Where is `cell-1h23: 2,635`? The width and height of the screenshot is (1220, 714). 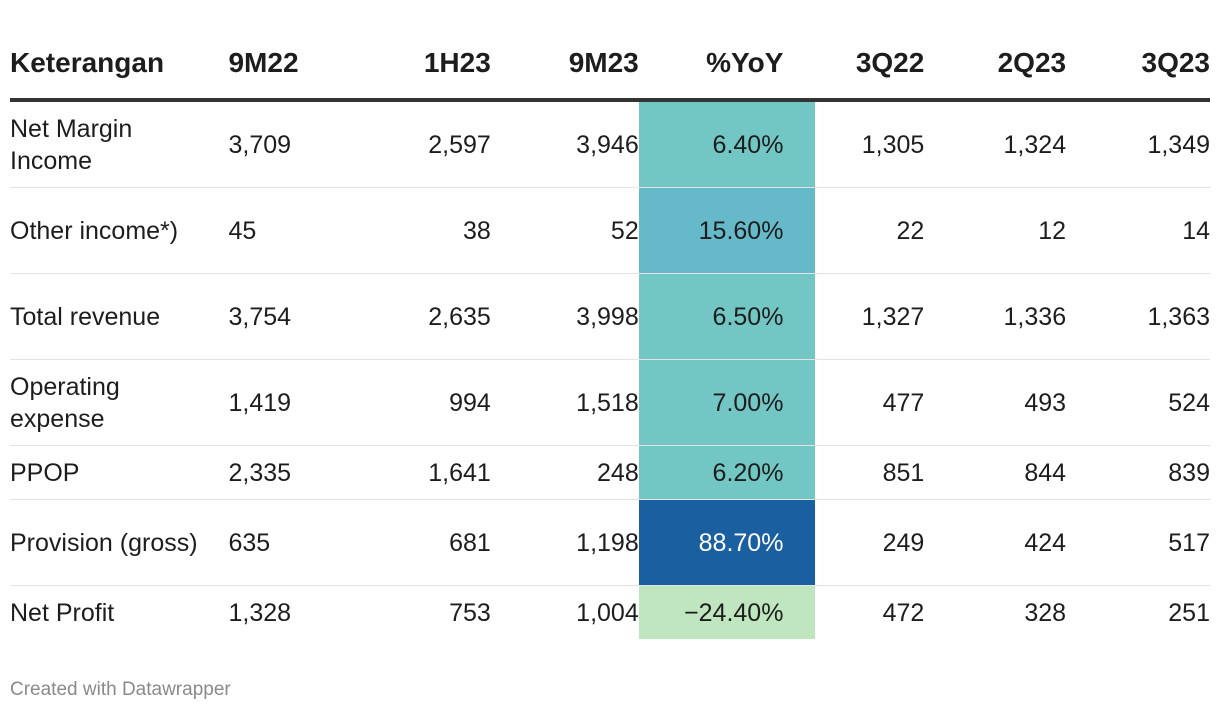
cell-1h23: 2,635 is located at coordinates (399, 316).